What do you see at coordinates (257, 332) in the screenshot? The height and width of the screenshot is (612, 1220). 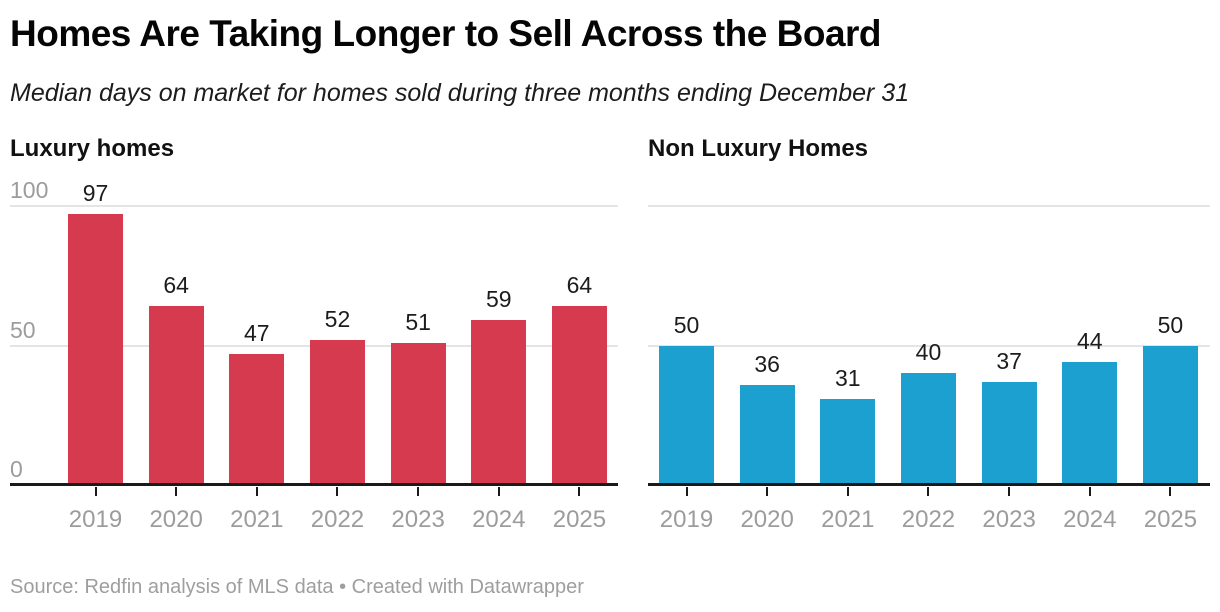 I see `bar-value-label: 47` at bounding box center [257, 332].